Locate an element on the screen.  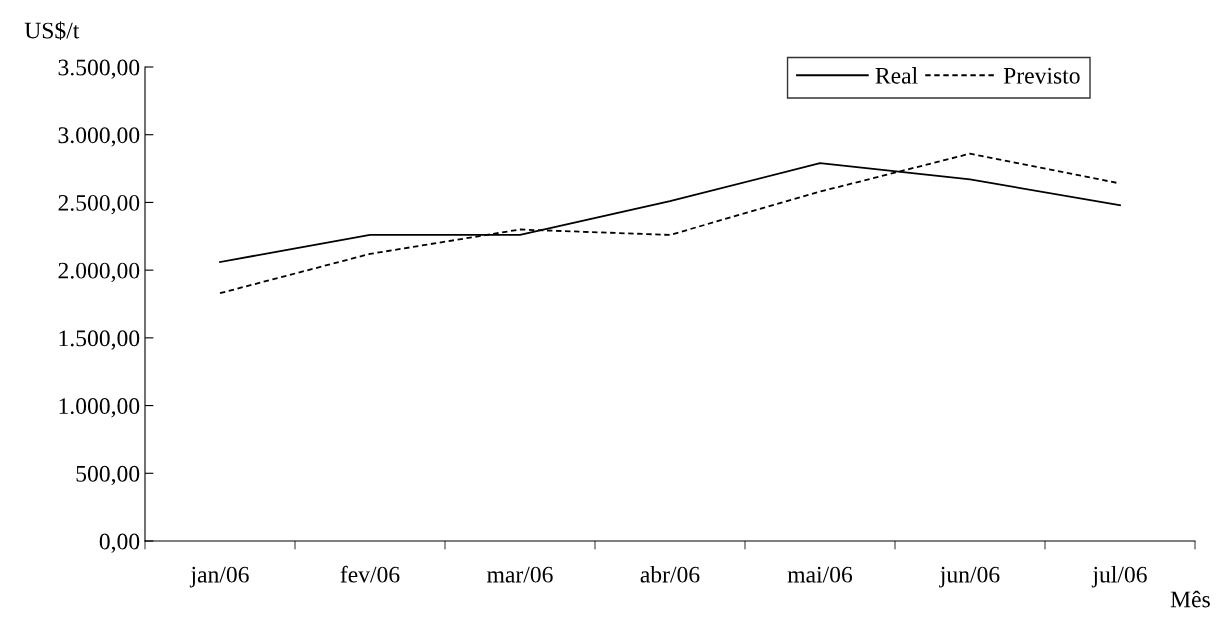
legend-label: Previsto is located at coordinates (1041, 75).